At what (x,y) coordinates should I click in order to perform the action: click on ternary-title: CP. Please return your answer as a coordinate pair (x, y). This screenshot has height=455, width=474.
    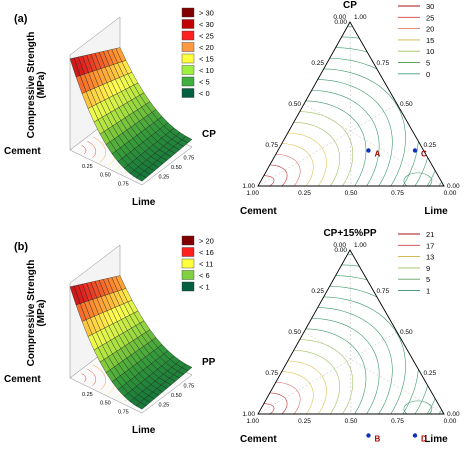
    Looking at the image, I should click on (350, 5).